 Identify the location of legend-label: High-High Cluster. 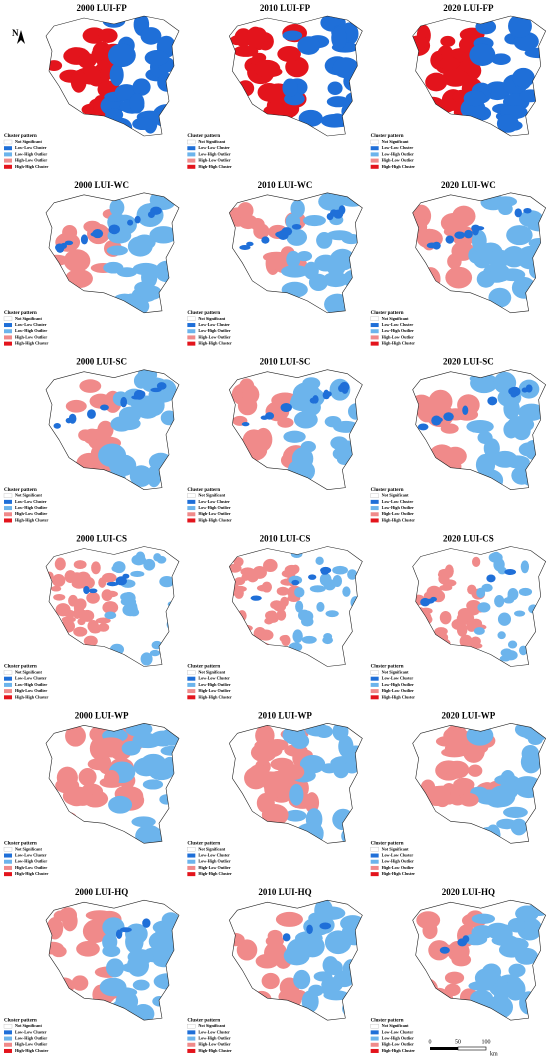
(399, 873).